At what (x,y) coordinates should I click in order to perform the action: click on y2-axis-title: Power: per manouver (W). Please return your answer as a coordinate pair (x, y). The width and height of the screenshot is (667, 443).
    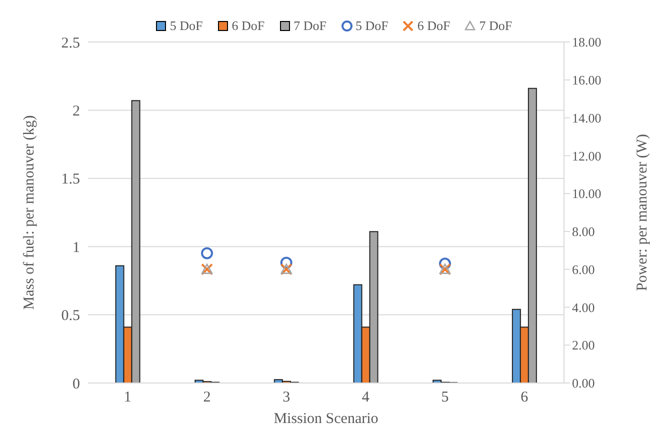
    Looking at the image, I should click on (642, 213).